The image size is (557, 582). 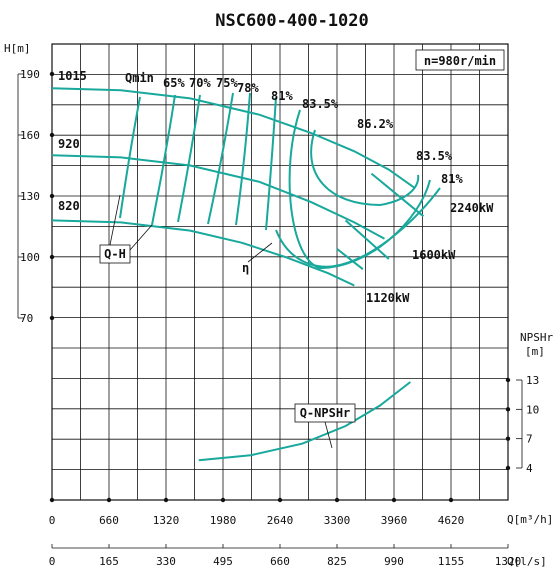 What do you see at coordinates (530, 519) in the screenshot?
I see `x-axis-label: Q[m³/h]` at bounding box center [530, 519].